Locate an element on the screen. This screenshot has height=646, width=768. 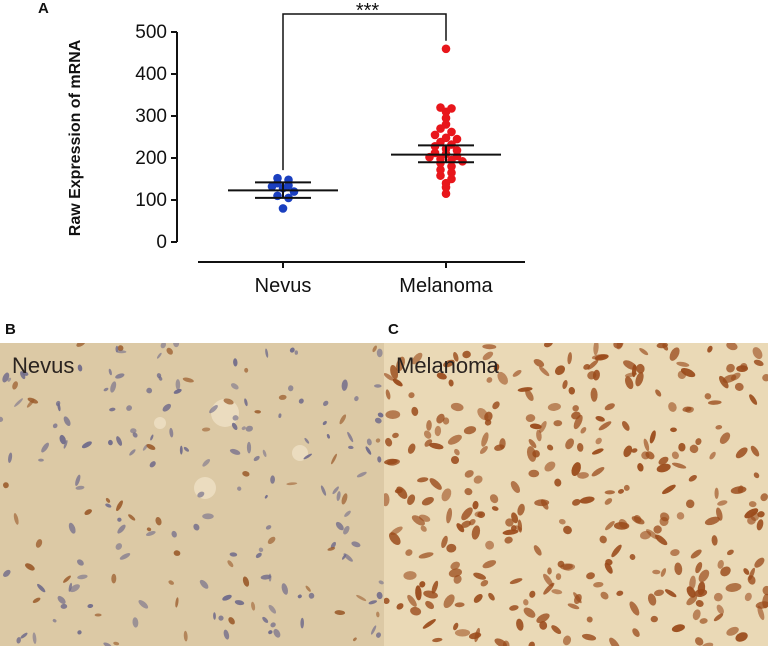
vacuole is located at coordinates (300, 453).